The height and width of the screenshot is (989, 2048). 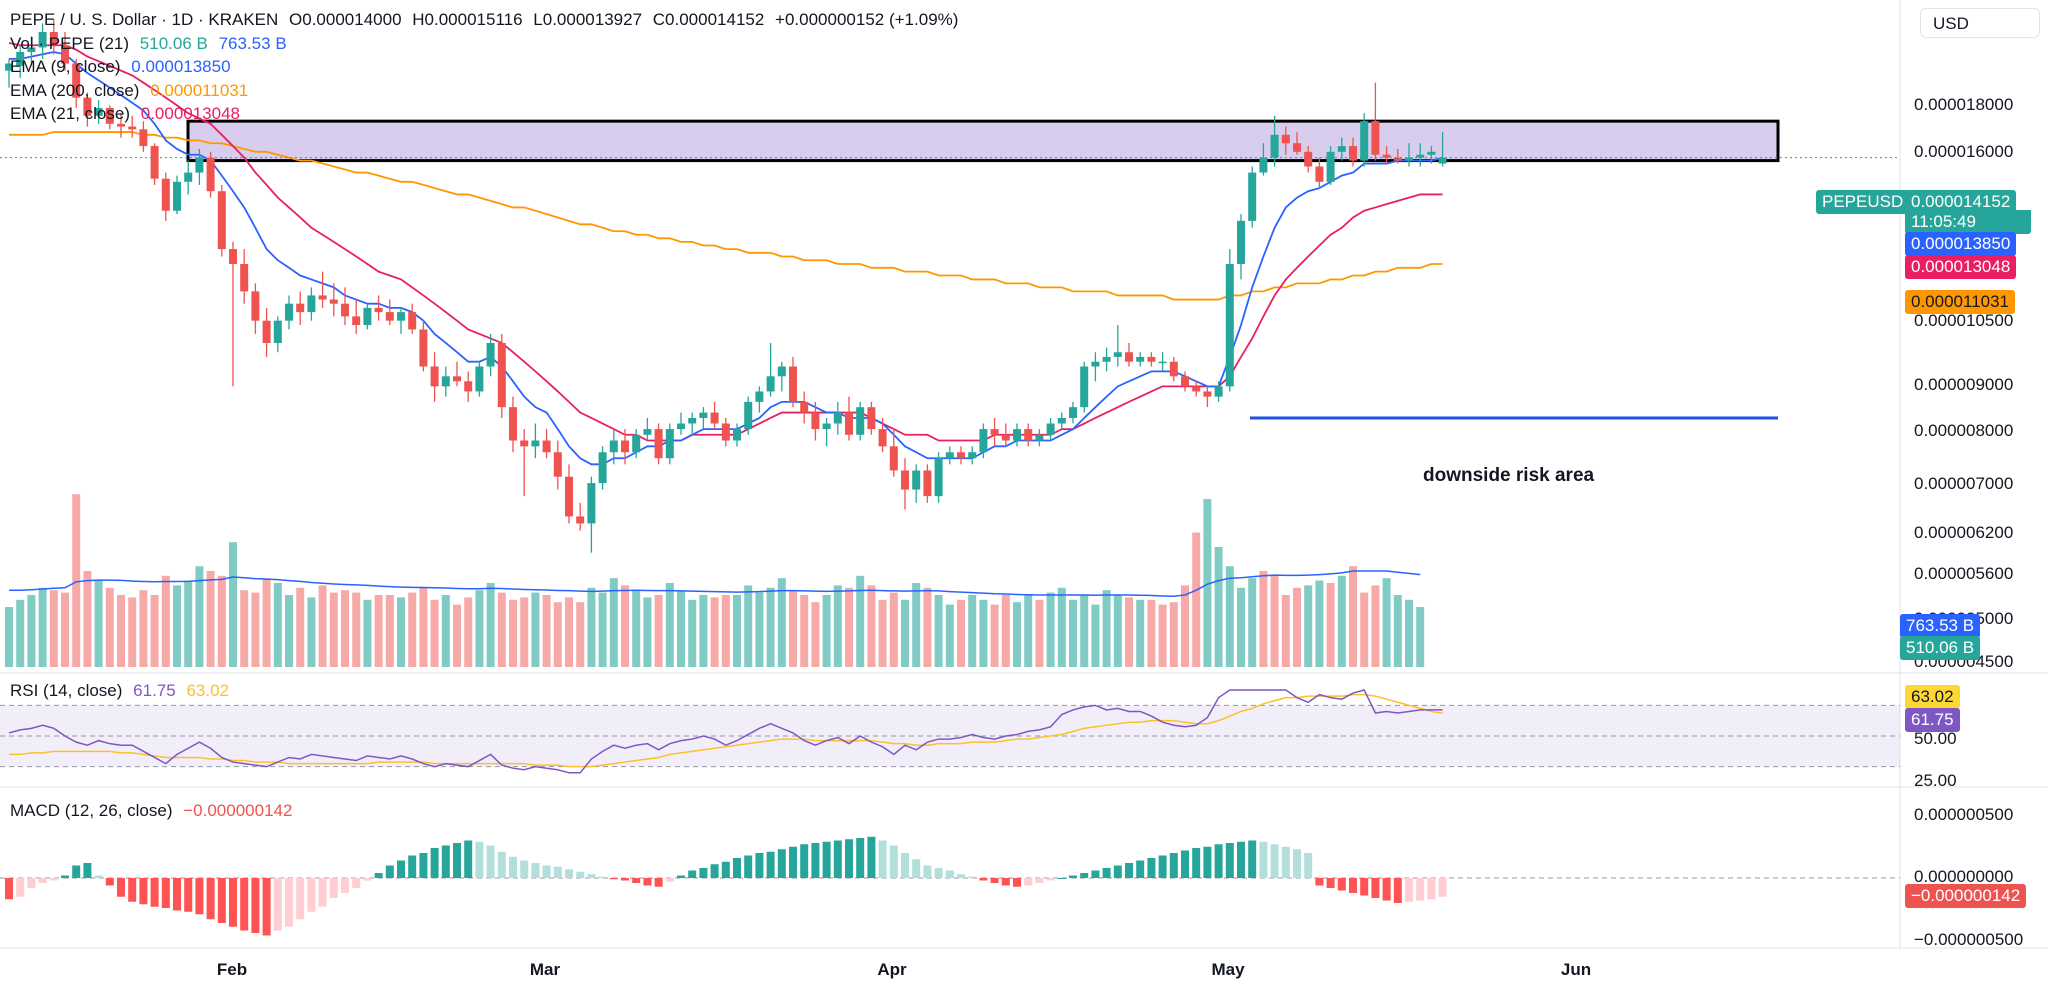 I want to click on ema200-legend: EMA (200, close) 0.000011031, so click(x=132, y=90).